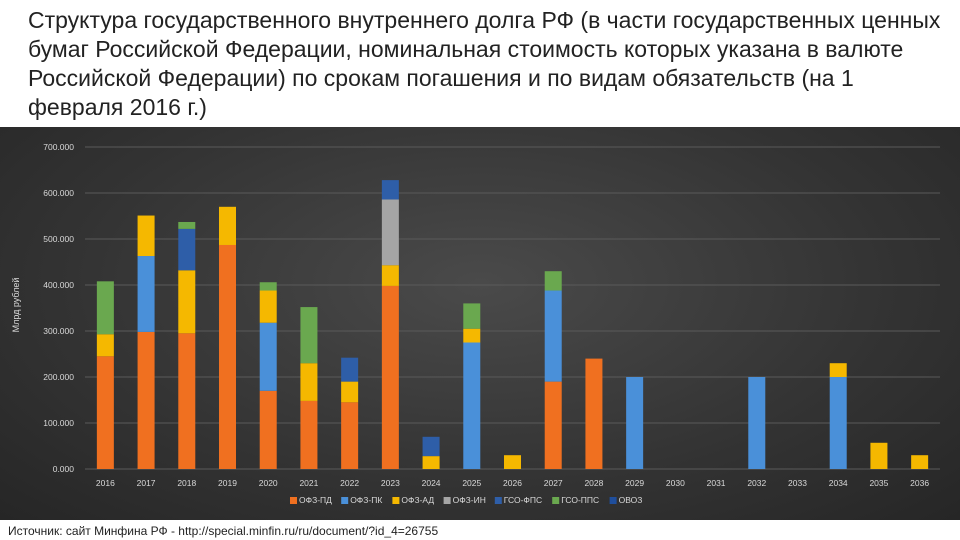  I want to click on bar-2021-ГСО-ППС, so click(309, 335).